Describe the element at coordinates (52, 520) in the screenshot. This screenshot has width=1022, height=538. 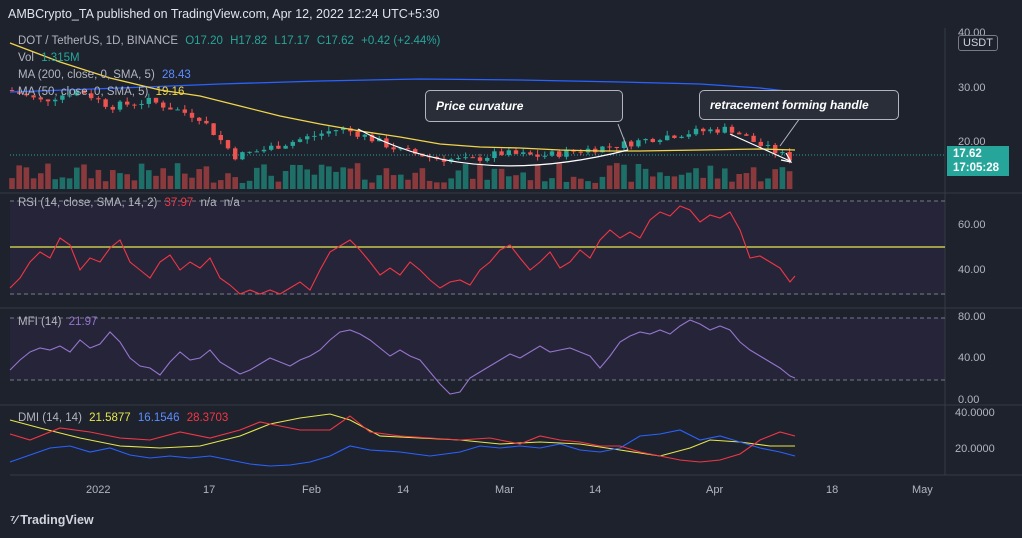
I see `tradingview-logo: ⁷∕ TradingView` at that location.